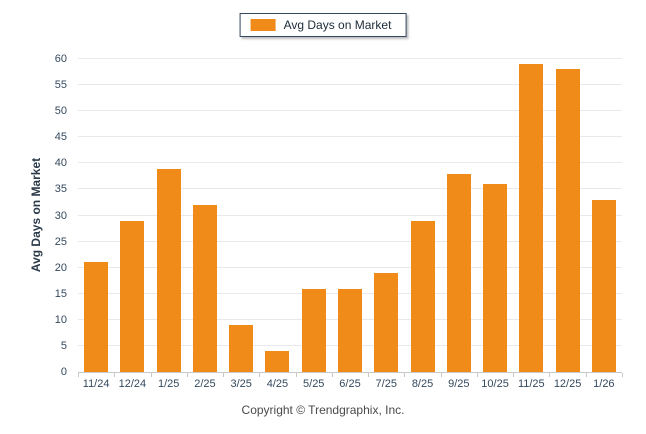  What do you see at coordinates (63, 372) in the screenshot?
I see `y-tick-label: 0` at bounding box center [63, 372].